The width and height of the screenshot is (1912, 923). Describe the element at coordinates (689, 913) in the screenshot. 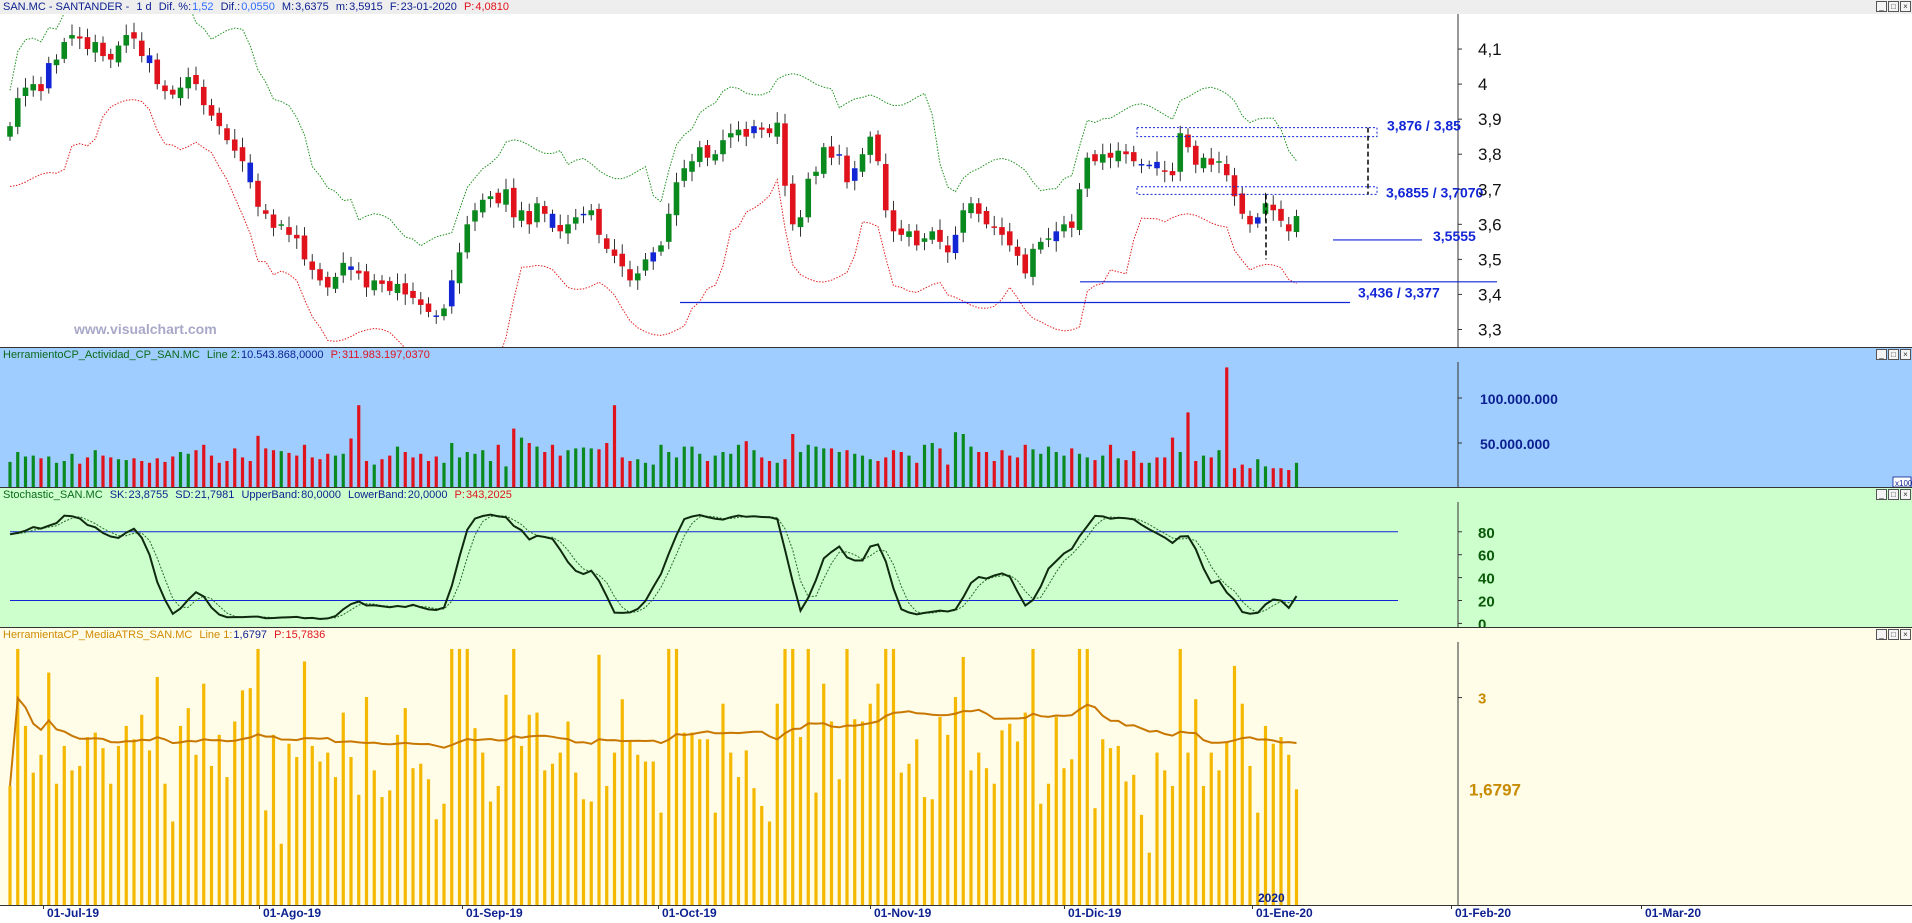

I see `x-tick-label: 01-Oct-19` at that location.